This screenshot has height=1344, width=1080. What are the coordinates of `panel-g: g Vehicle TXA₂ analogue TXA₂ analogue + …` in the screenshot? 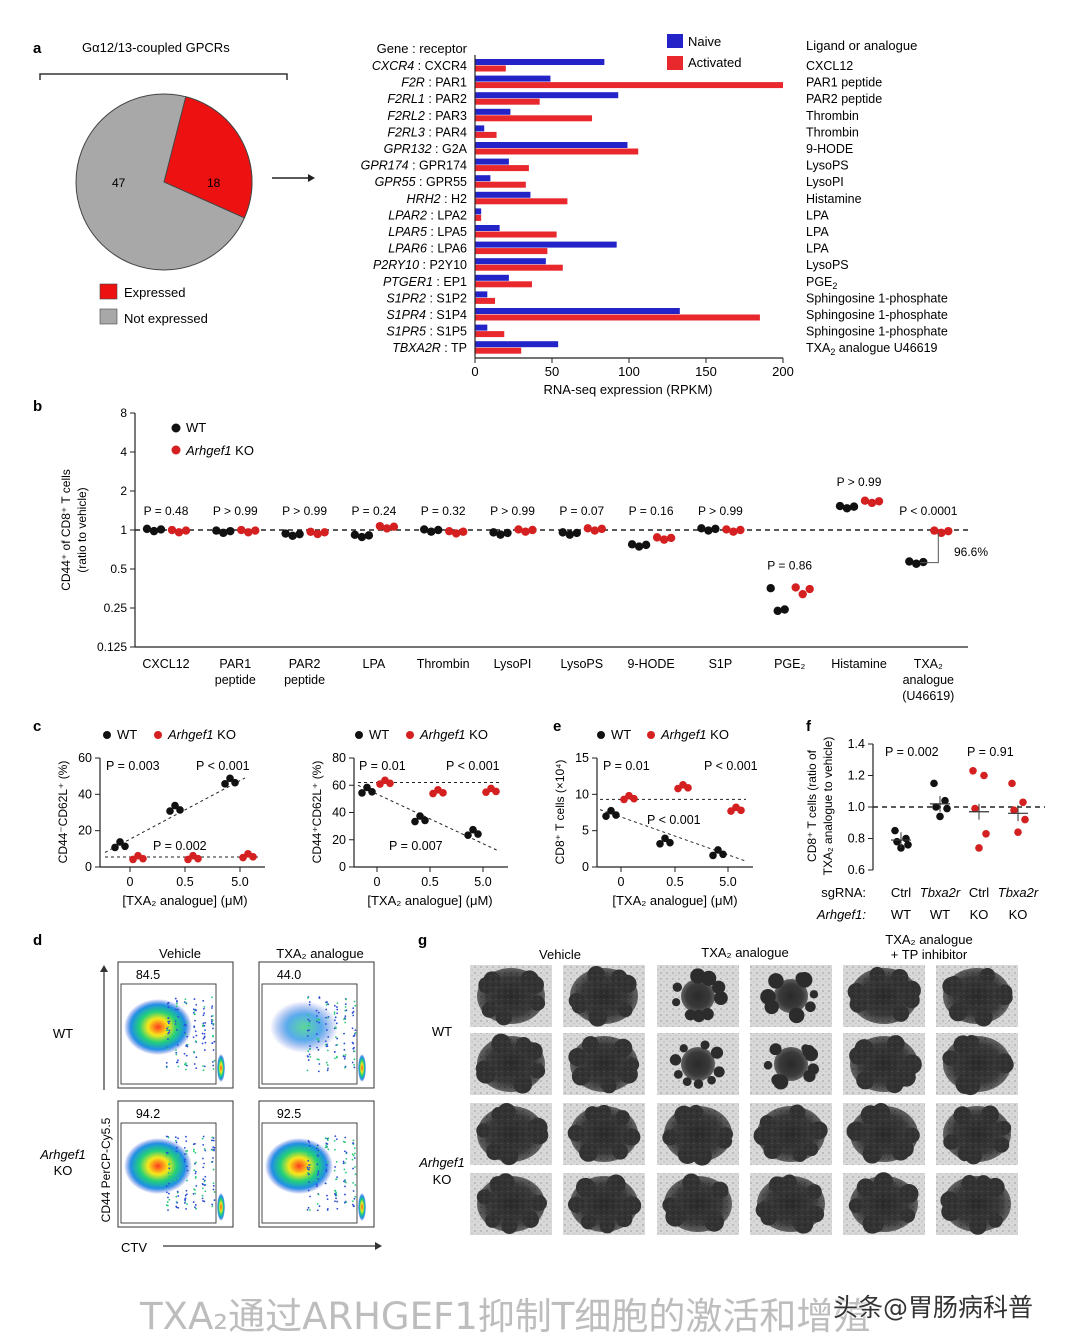 It's located at (718, 1083).